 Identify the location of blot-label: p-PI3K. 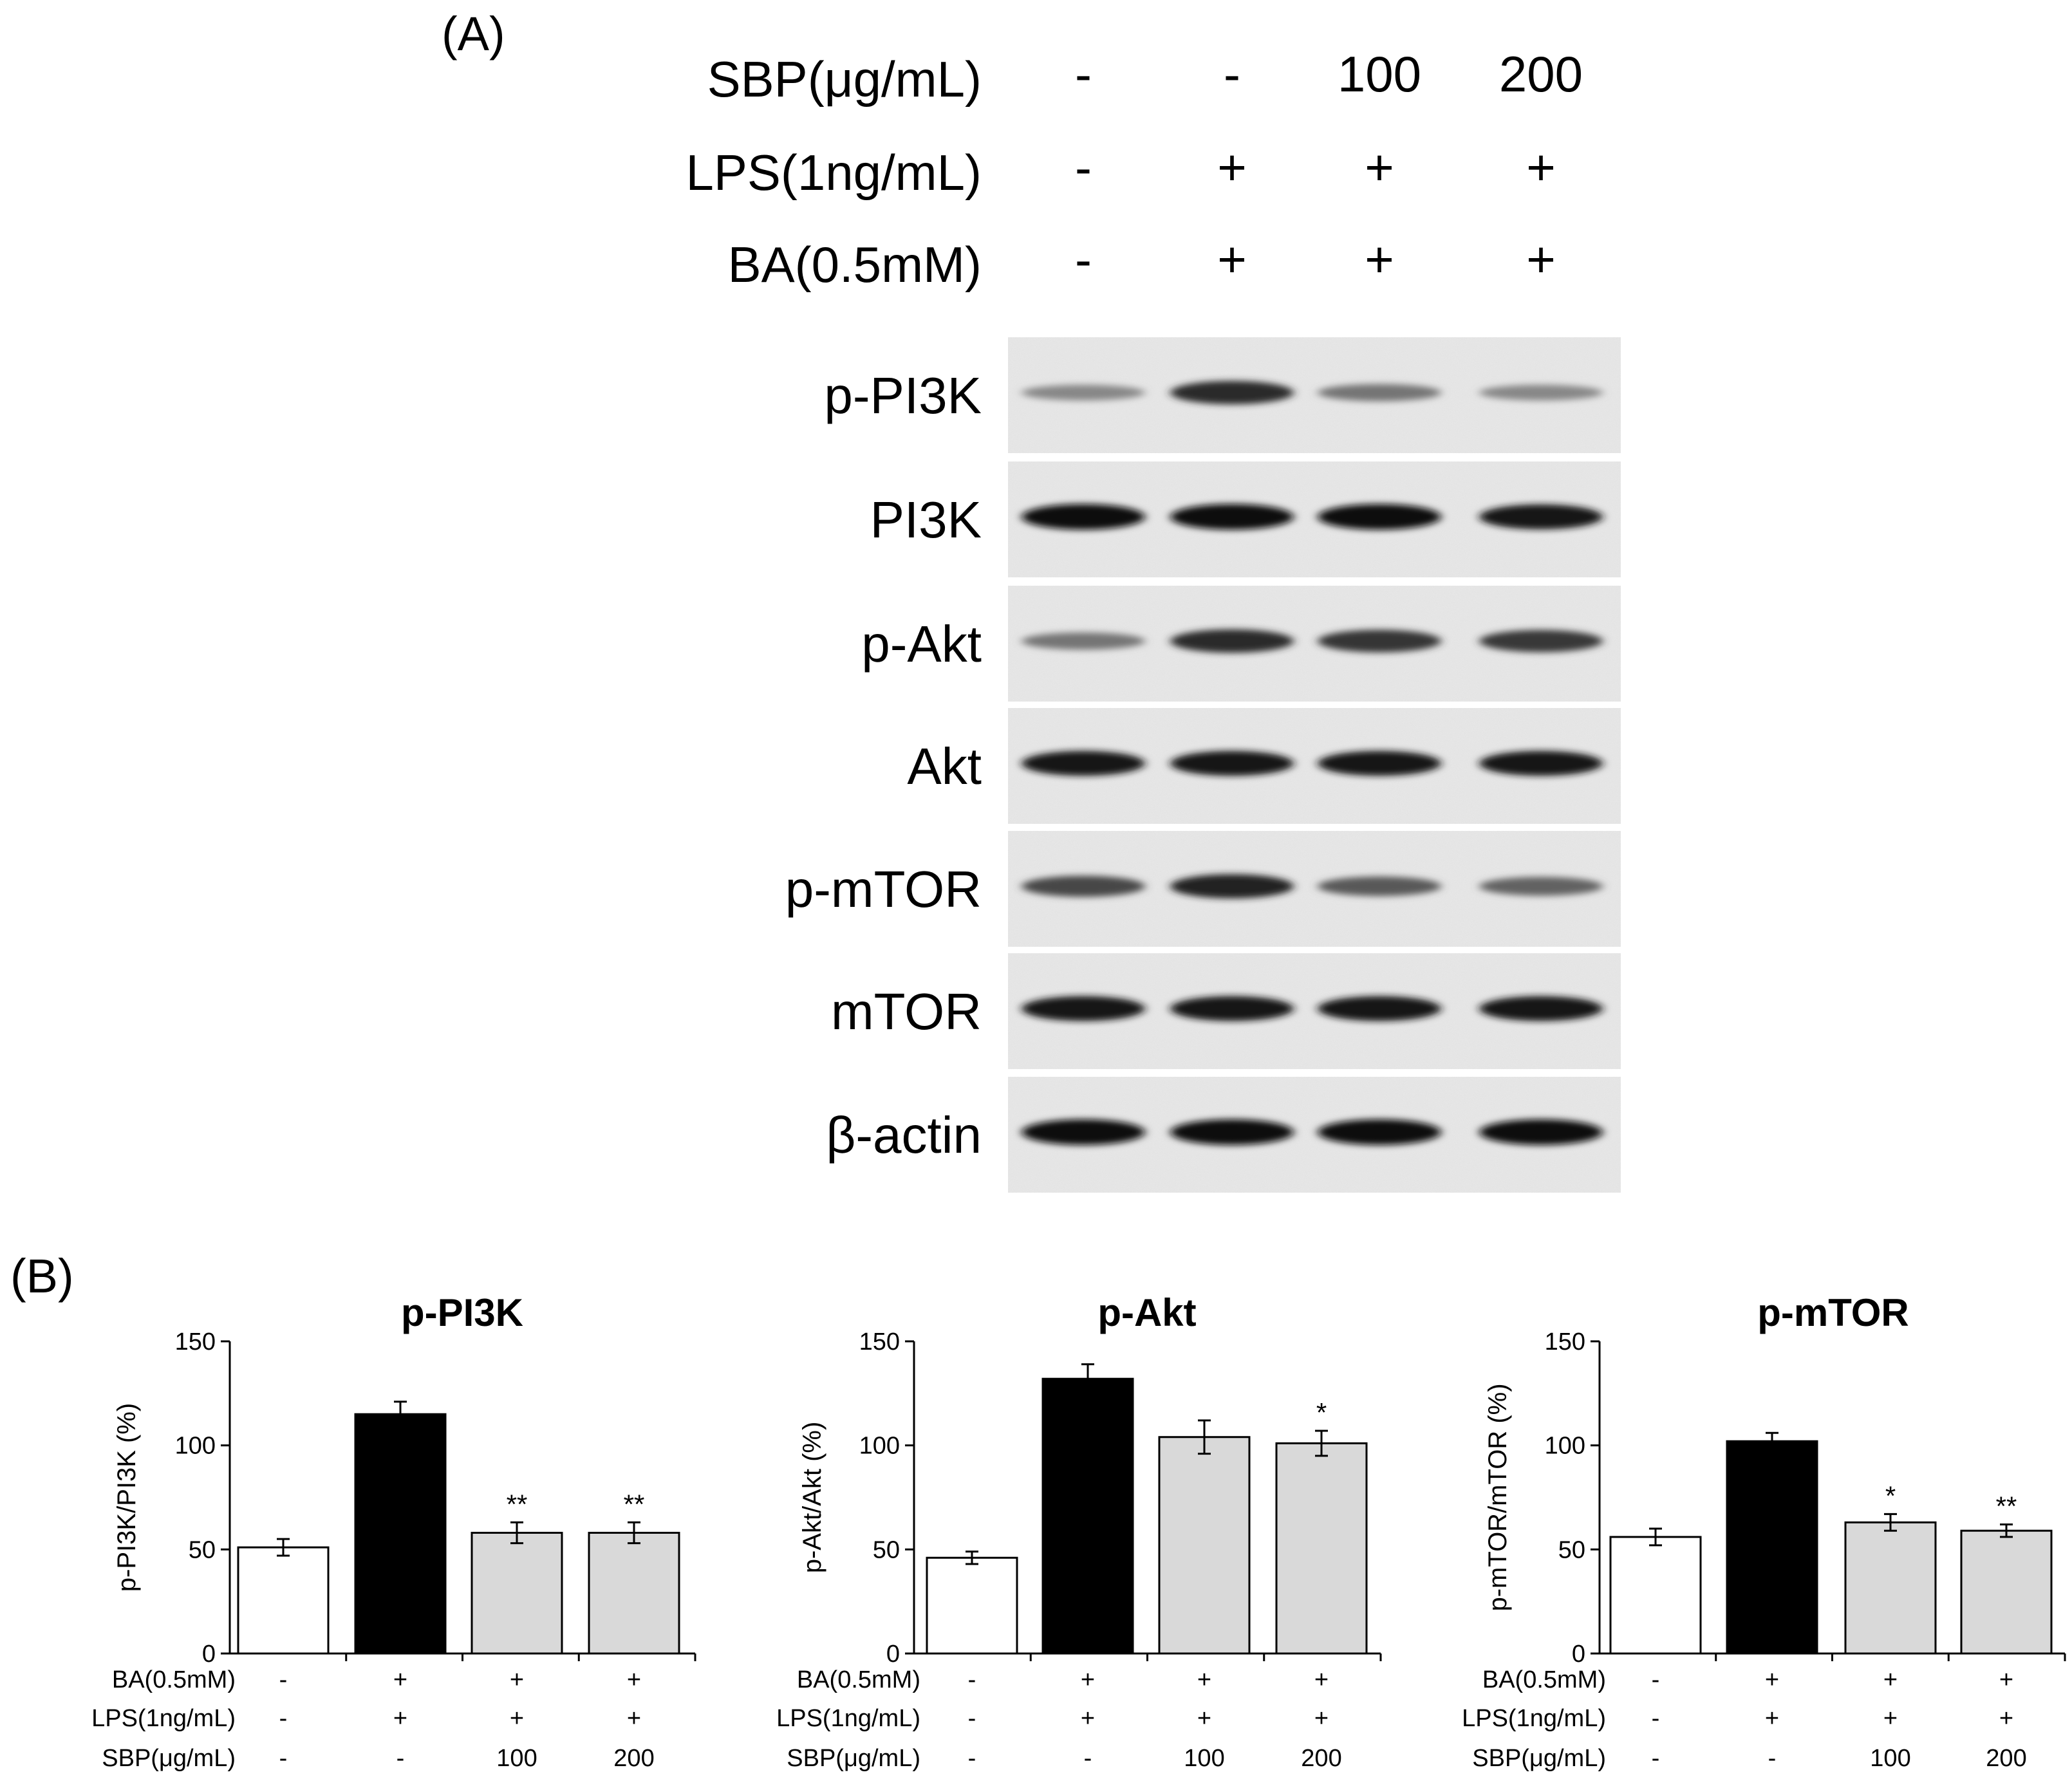
(903, 395).